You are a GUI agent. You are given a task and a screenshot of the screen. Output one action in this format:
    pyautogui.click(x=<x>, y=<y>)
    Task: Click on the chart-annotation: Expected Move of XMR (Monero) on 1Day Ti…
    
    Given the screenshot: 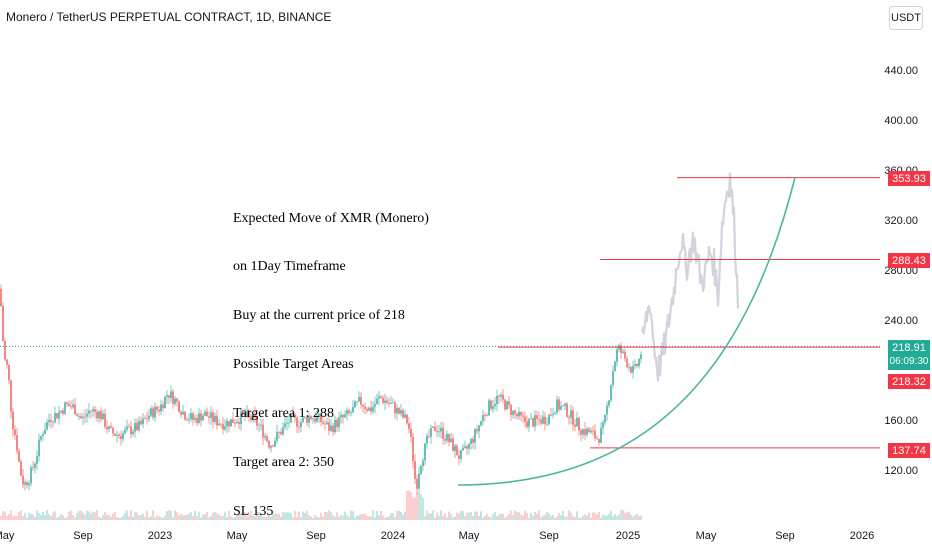 What is the action you would take?
    pyautogui.click(x=331, y=365)
    